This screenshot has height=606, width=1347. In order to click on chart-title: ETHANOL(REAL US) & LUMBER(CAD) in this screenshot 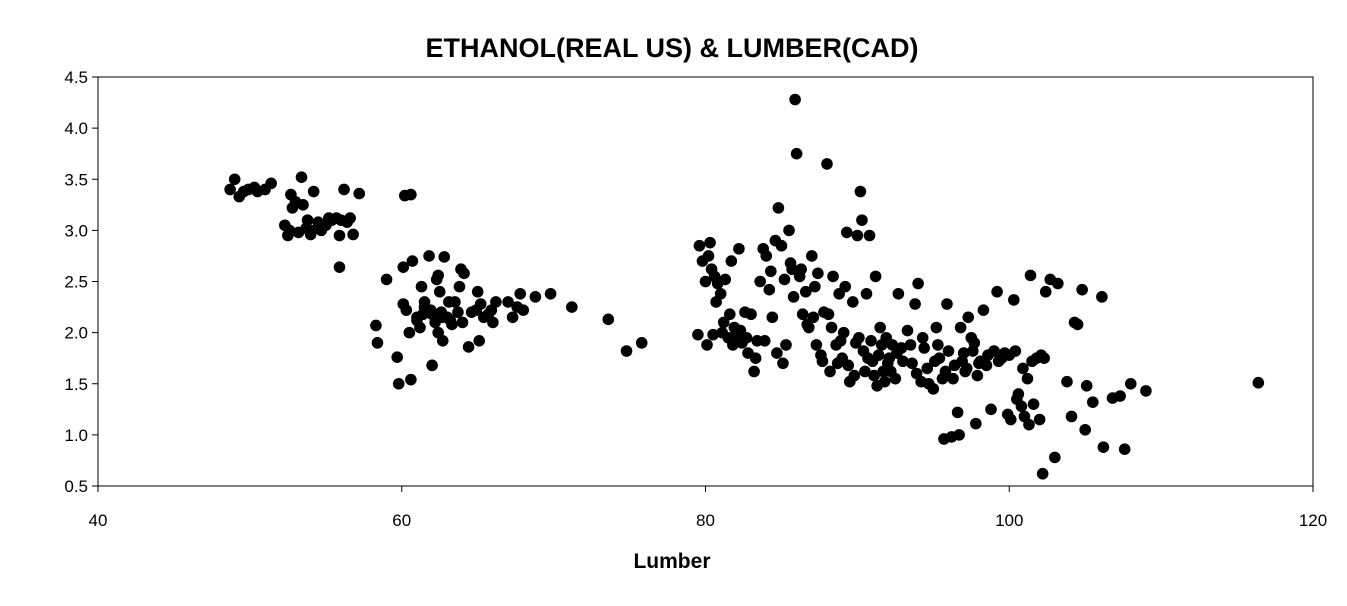, I will do `click(672, 48)`.